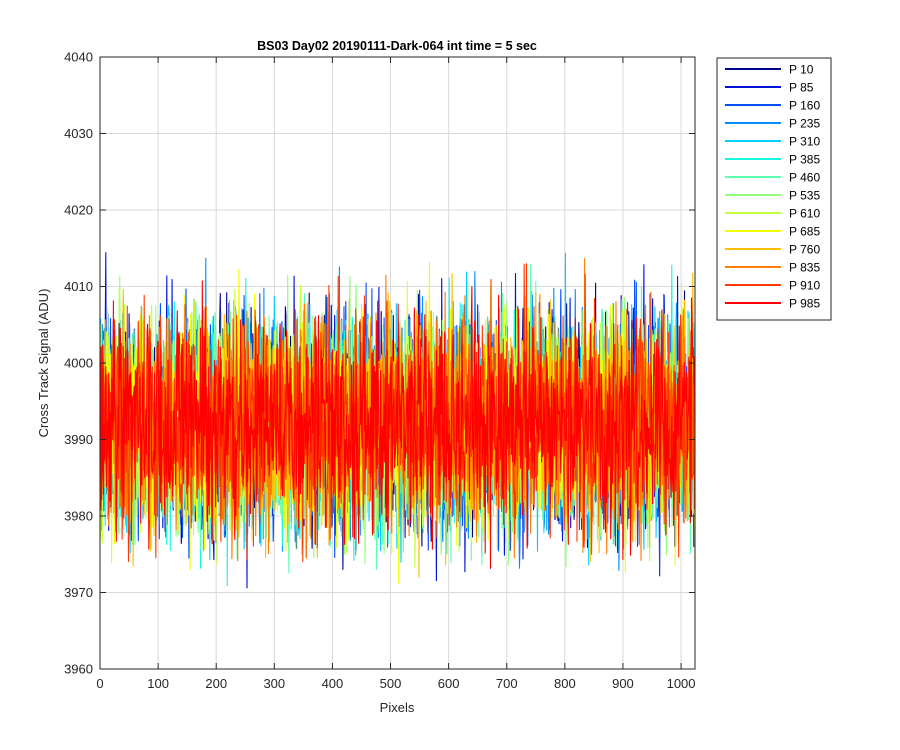 This screenshot has height=750, width=900. Describe the element at coordinates (681, 683) in the screenshot. I see `x-tick-label: 1000` at that location.